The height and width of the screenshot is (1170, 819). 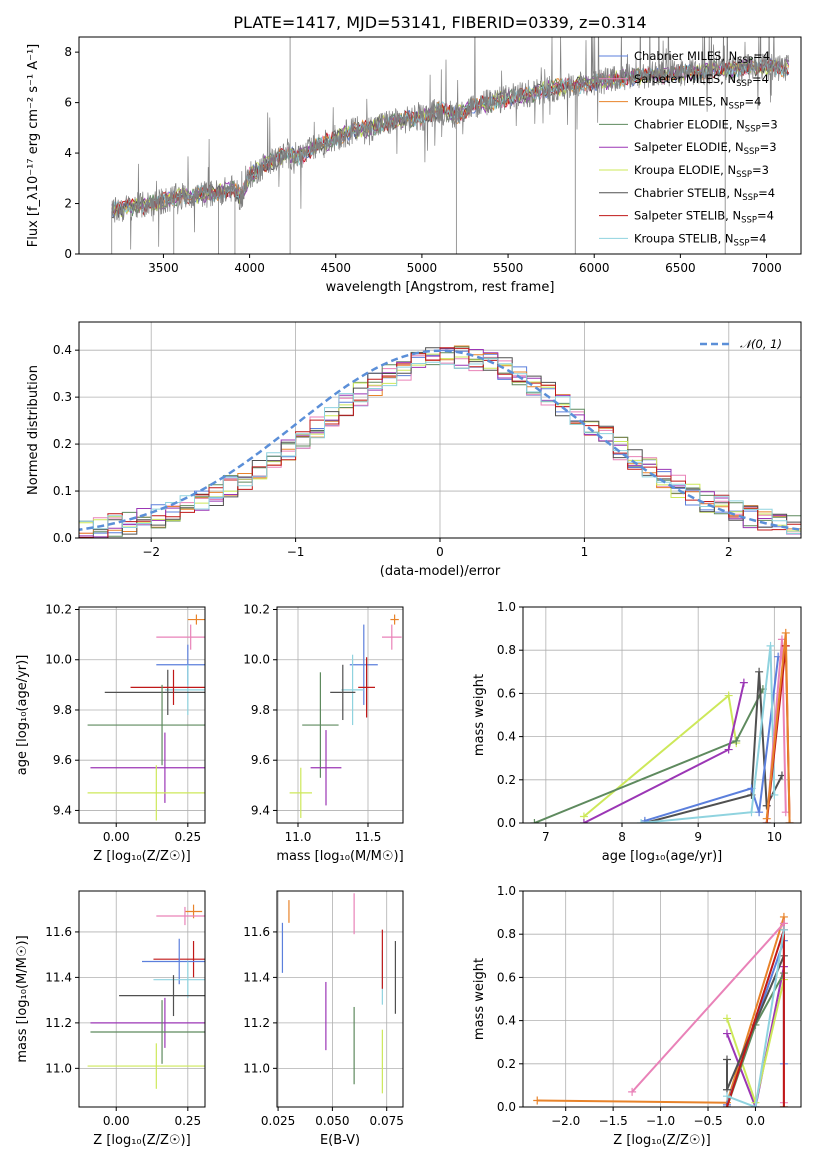 What do you see at coordinates (256, 1023) in the screenshot?
I see `y-tick-label: 11.2` at bounding box center [256, 1023].